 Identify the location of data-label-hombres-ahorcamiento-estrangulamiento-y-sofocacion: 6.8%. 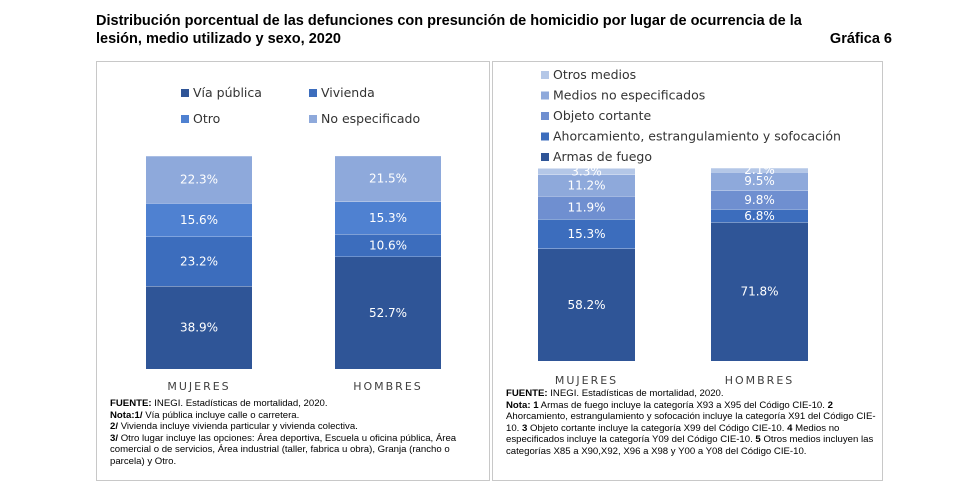
(759, 216).